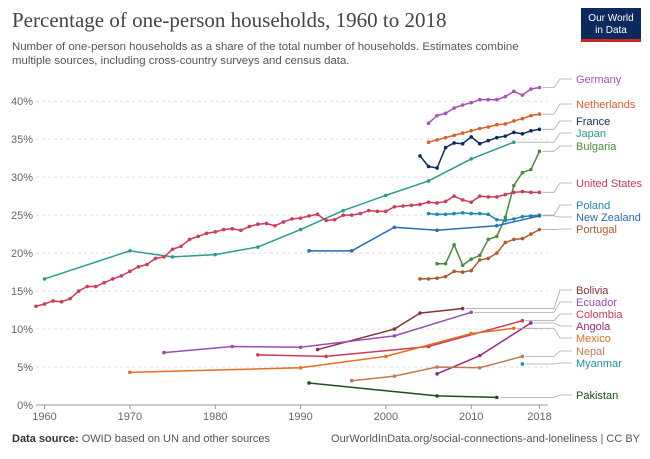  I want to click on x-tick-label: 2010, so click(471, 417).